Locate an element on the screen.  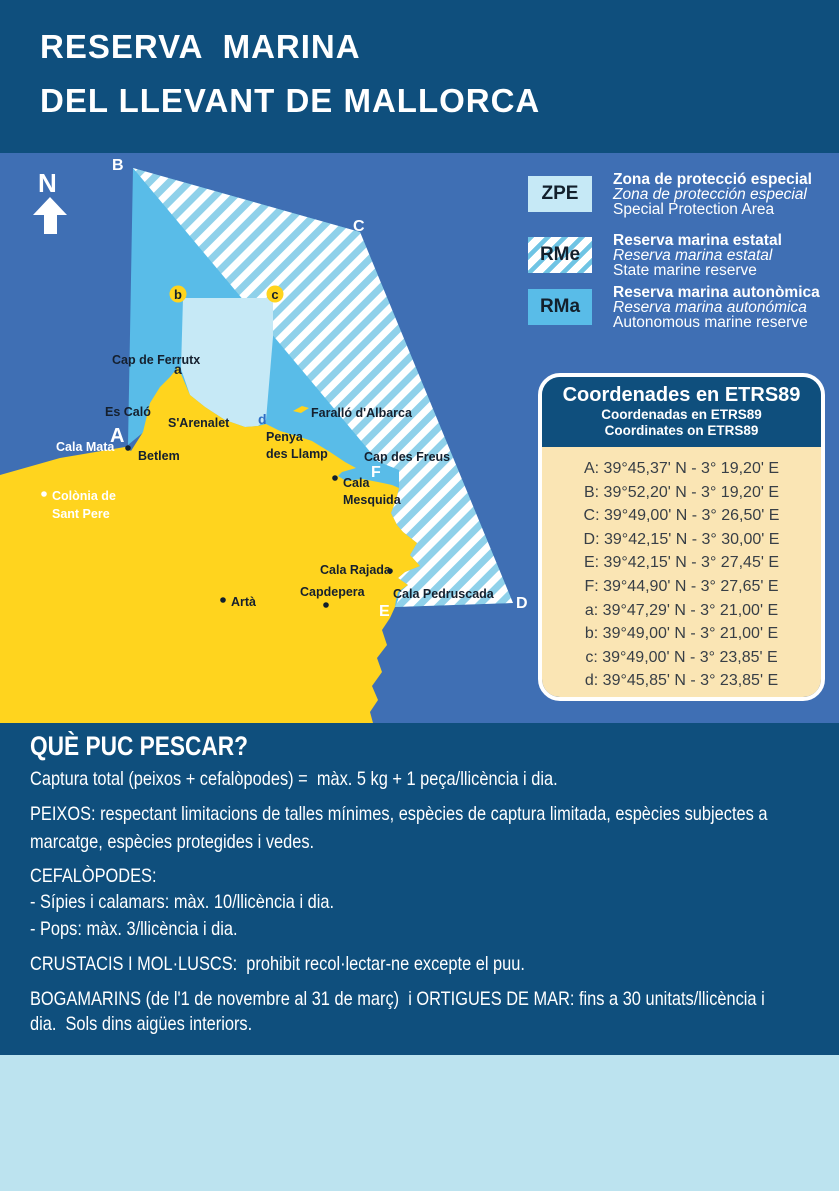
label-cala-mesquida-line2: Mesquida is located at coordinates (372, 500).